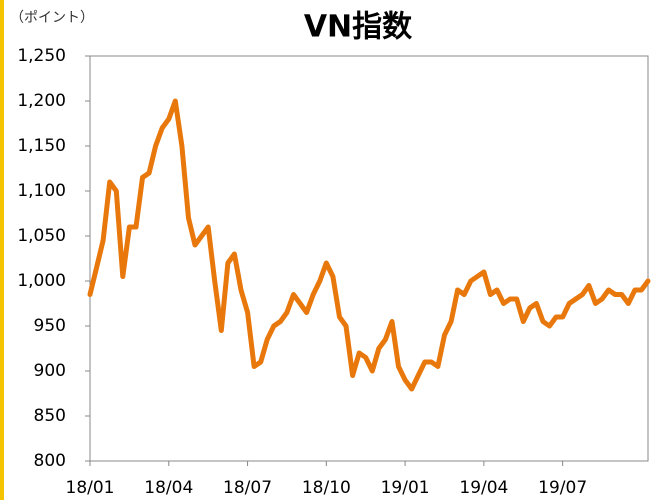  Describe the element at coordinates (247, 488) in the screenshot. I see `x-tick-label: 18/07` at that location.